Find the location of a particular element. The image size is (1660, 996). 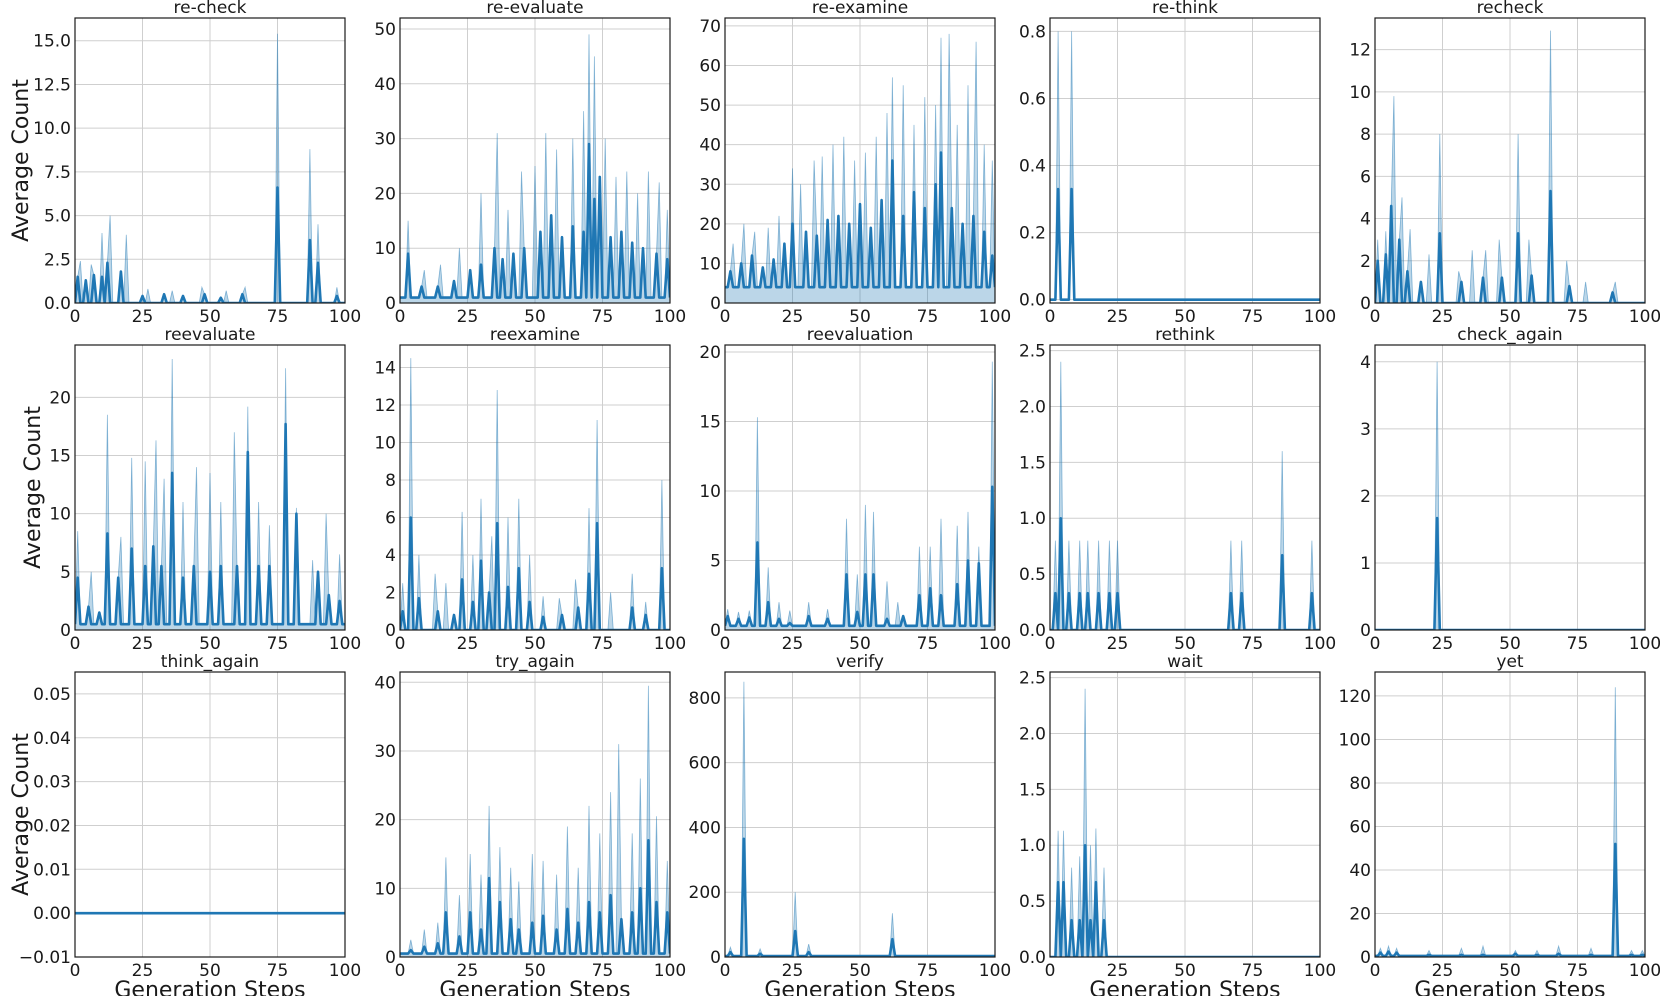

y-tick-label: 1.0 is located at coordinates (1032, 519).